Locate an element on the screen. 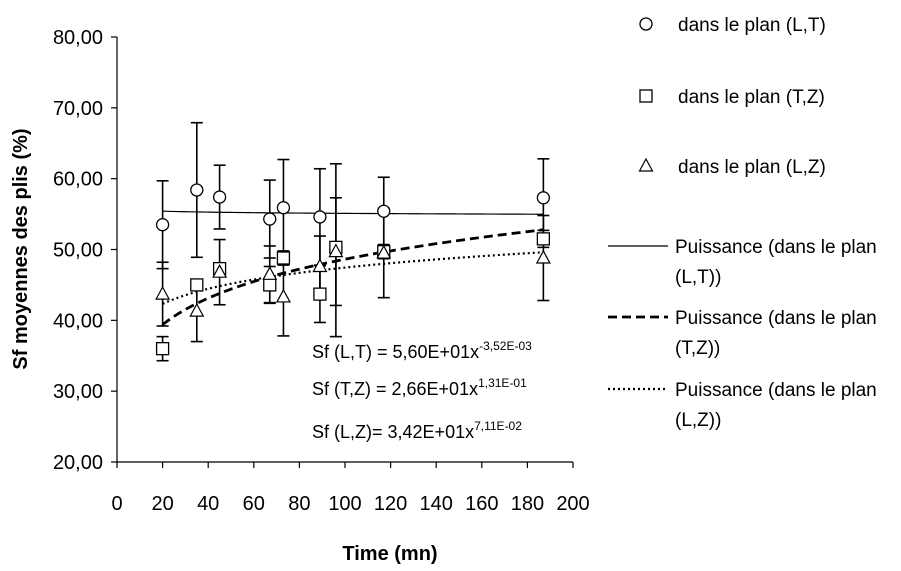 Image resolution: width=901 pixels, height=571 pixels. x-ticks: 0 20 40 60 80 100 120 140 160 180 200 is located at coordinates (350, 488).